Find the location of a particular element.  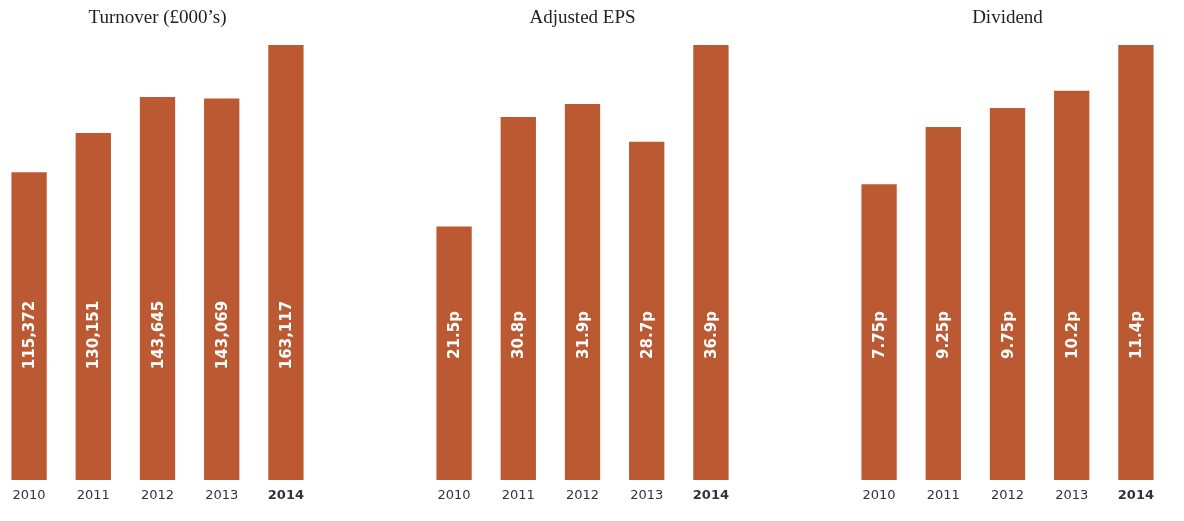

data-label: 11.4p is located at coordinates (1135, 334).